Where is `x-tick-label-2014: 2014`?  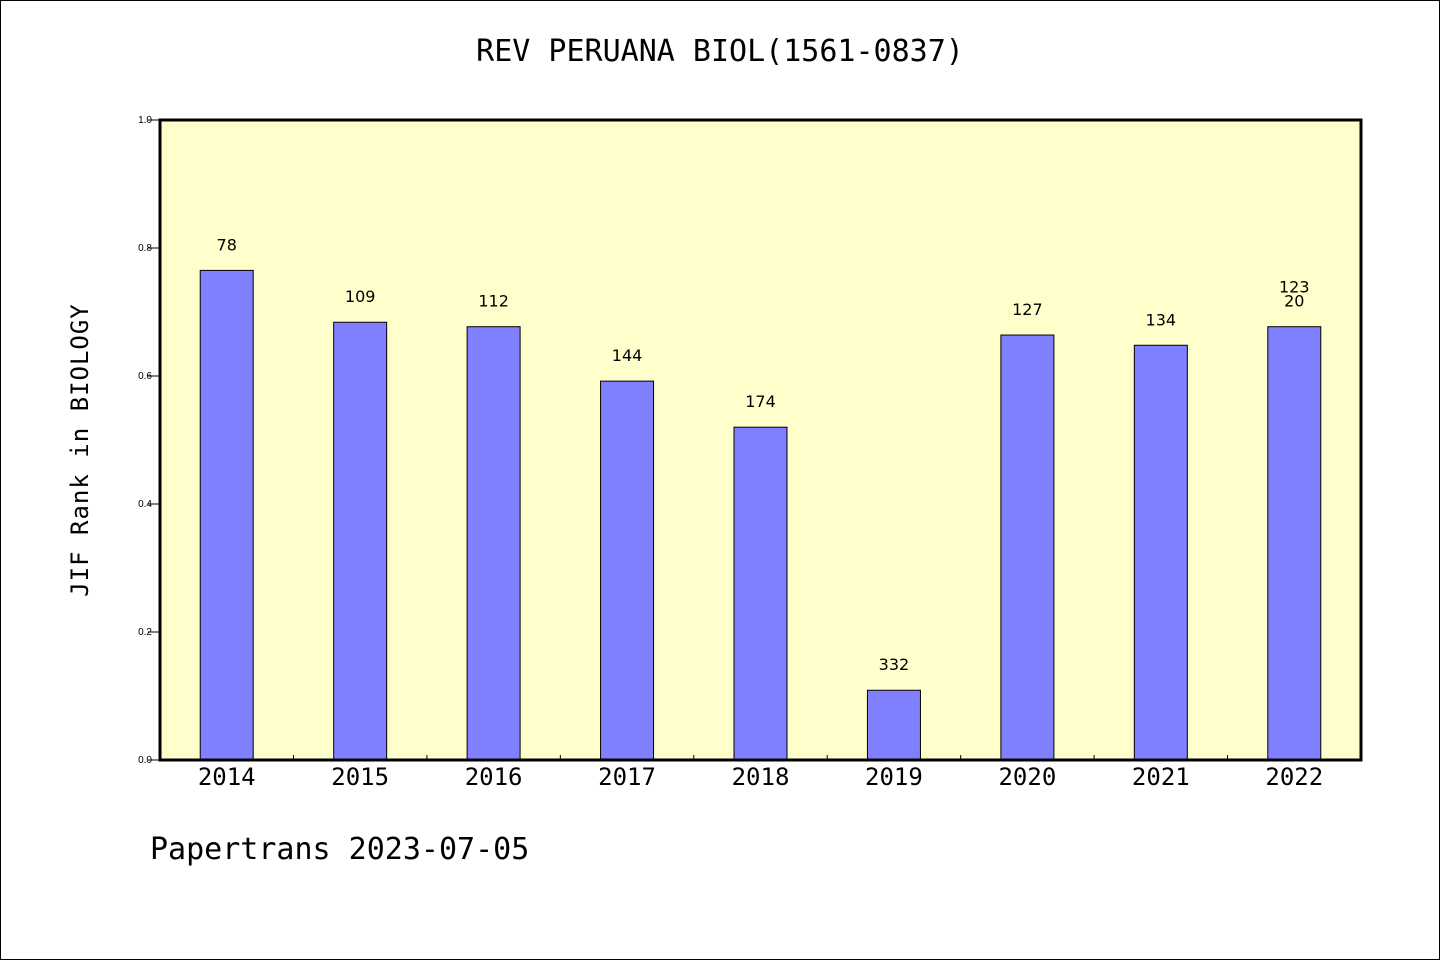
x-tick-label-2014: 2014 is located at coordinates (227, 777).